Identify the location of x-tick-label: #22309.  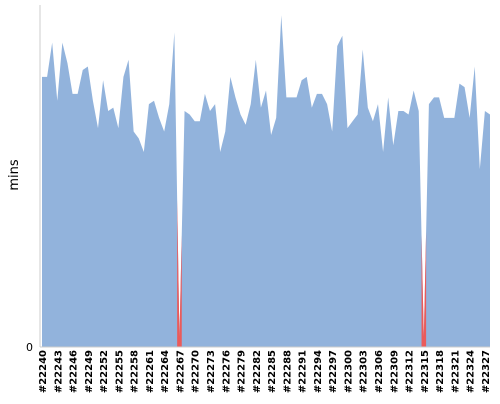
(394, 371).